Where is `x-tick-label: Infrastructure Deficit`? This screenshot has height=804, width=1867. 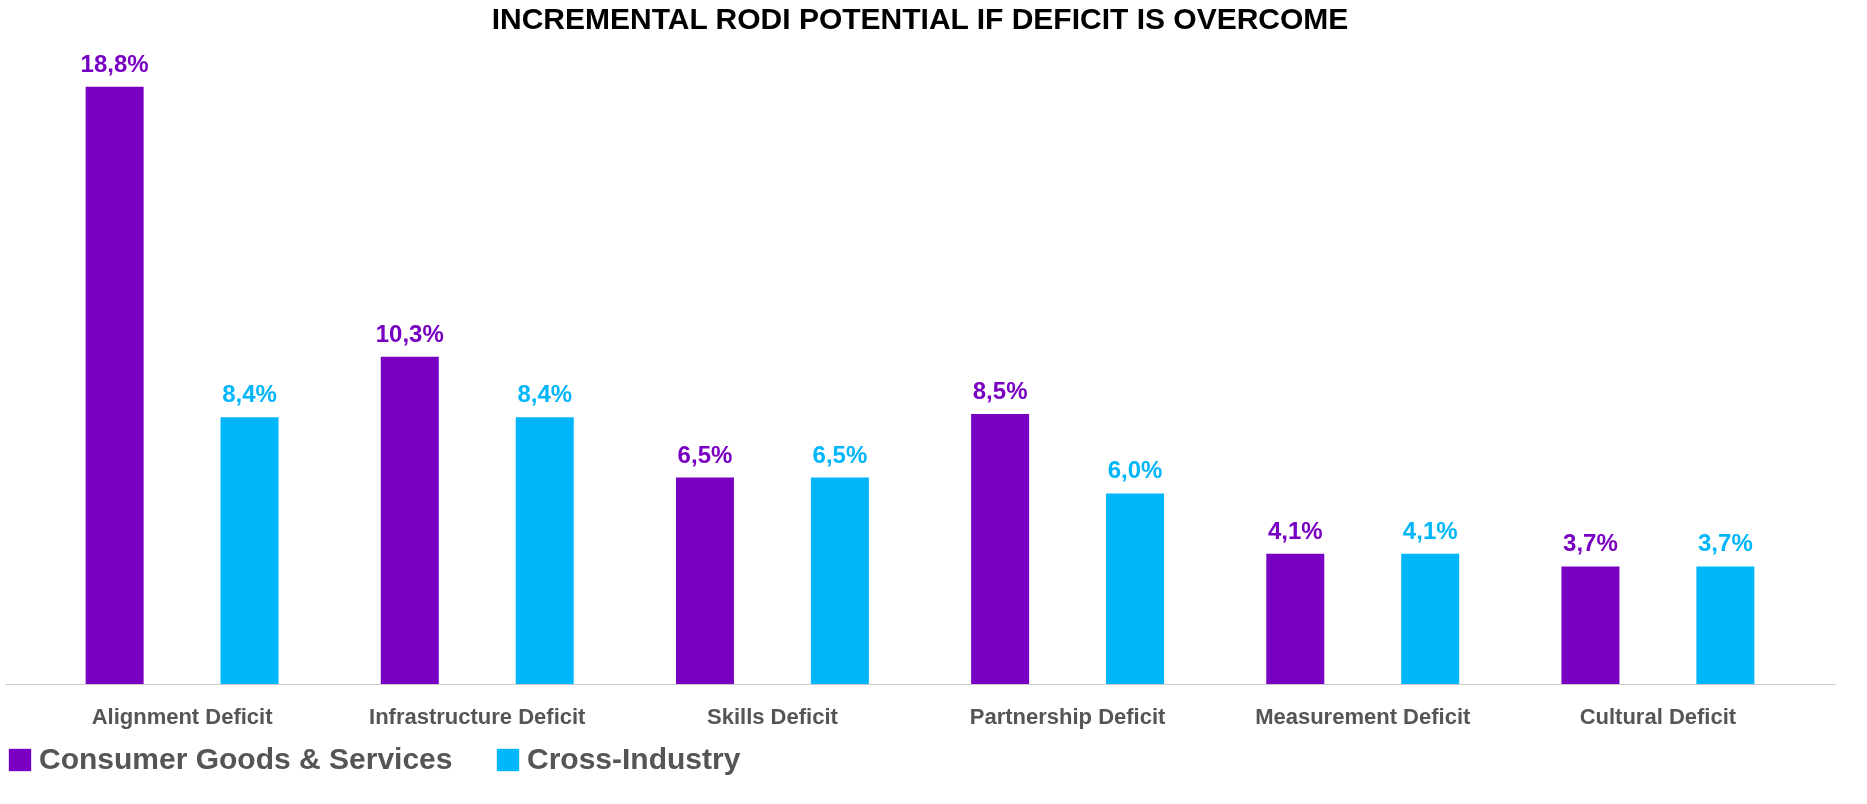 x-tick-label: Infrastructure Deficit is located at coordinates (478, 716).